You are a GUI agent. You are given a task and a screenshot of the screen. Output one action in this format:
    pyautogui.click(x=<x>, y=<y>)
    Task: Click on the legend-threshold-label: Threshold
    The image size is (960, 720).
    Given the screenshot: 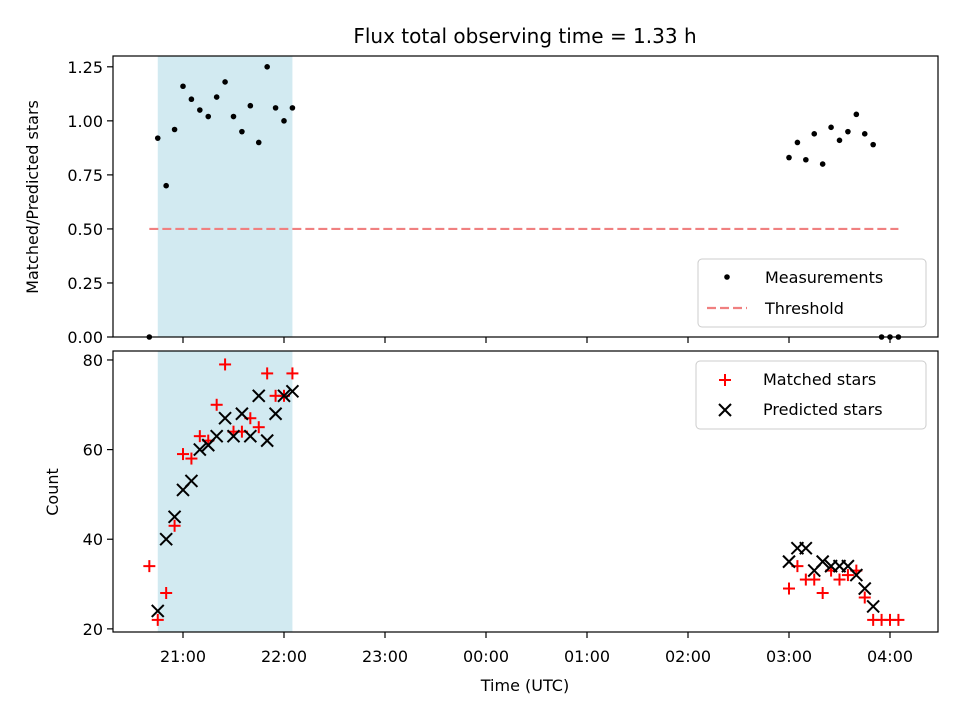 What is the action you would take?
    pyautogui.click(x=804, y=308)
    